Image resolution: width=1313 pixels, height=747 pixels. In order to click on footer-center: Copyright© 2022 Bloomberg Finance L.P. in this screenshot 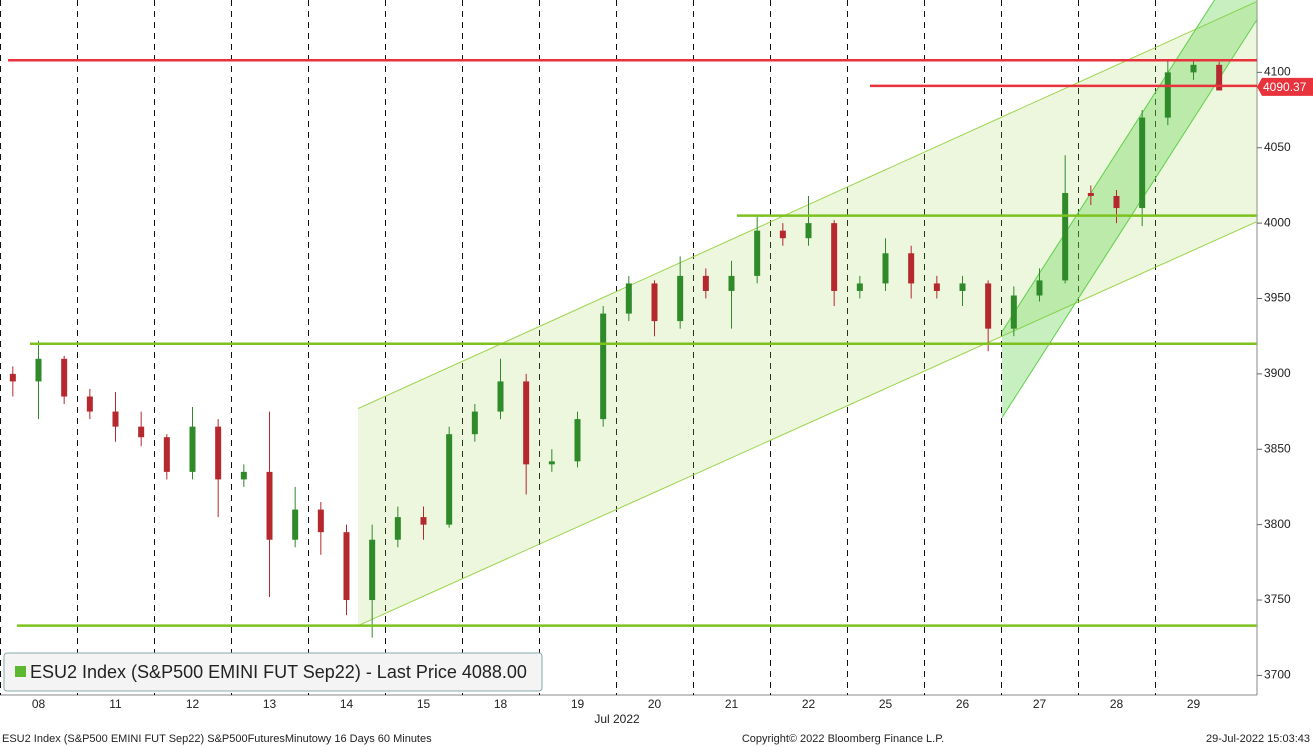, I will do `click(843, 739)`.